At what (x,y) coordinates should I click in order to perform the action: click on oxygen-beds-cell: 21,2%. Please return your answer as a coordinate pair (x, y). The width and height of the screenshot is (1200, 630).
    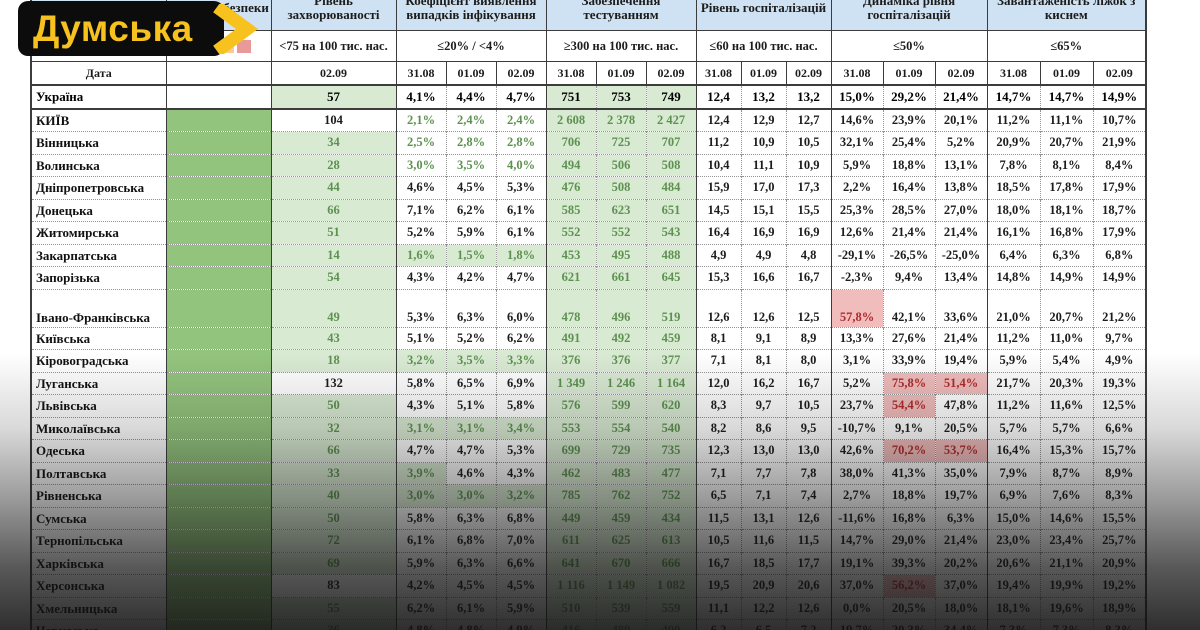
    Looking at the image, I should click on (1120, 307).